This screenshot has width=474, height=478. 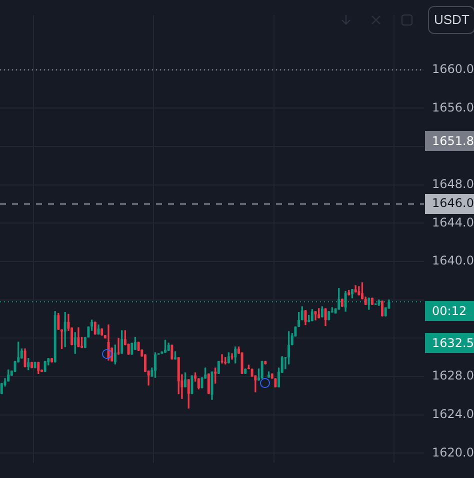 What do you see at coordinates (453, 222) in the screenshot?
I see `y-tick-label: 1644.0` at bounding box center [453, 222].